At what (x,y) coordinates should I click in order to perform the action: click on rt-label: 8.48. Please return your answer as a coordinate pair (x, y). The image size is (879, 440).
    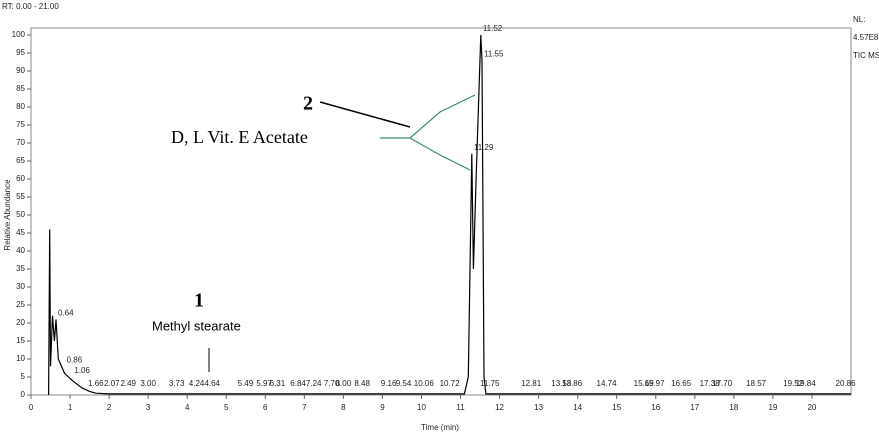
    Looking at the image, I should click on (362, 383).